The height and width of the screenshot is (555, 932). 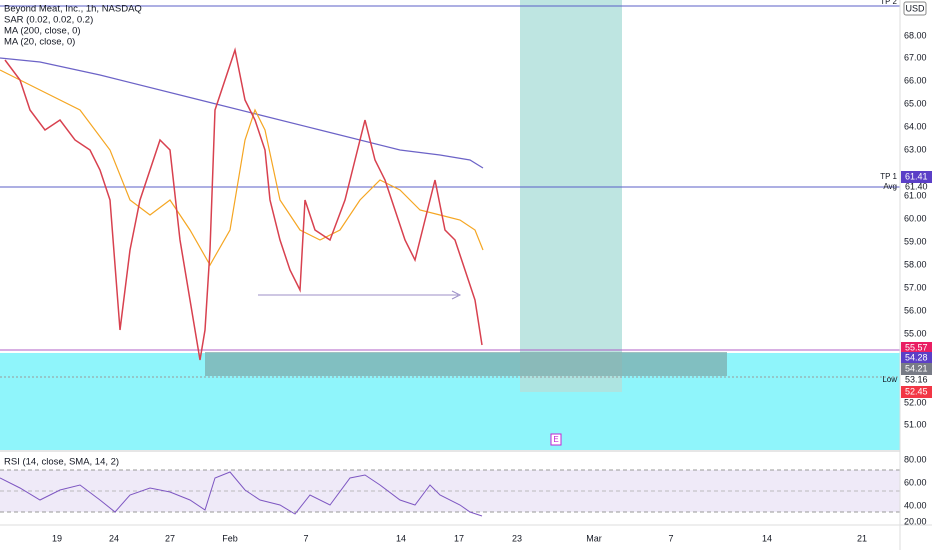 What do you see at coordinates (915, 287) in the screenshot?
I see `price-label: 57.00` at bounding box center [915, 287].